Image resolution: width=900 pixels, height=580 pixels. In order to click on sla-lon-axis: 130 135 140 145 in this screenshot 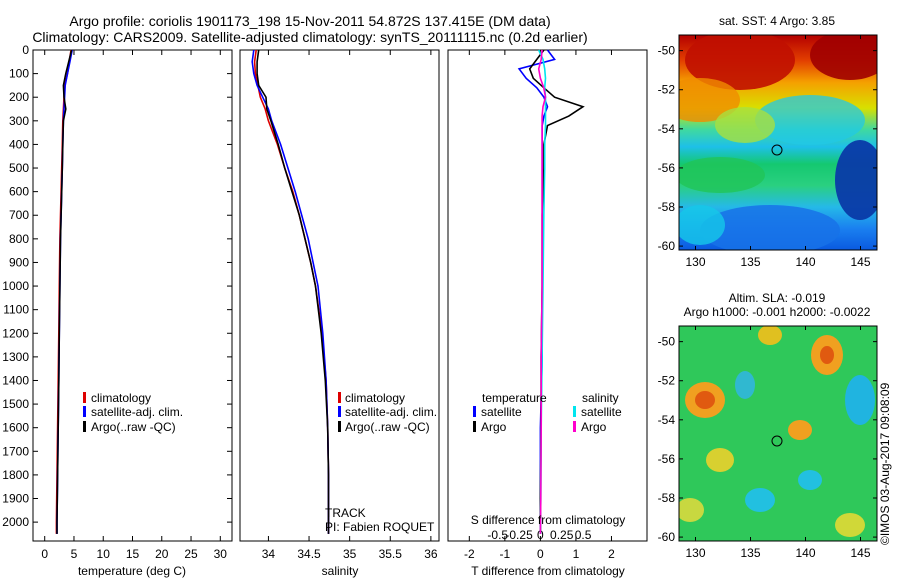, I will do `click(778, 443)`.